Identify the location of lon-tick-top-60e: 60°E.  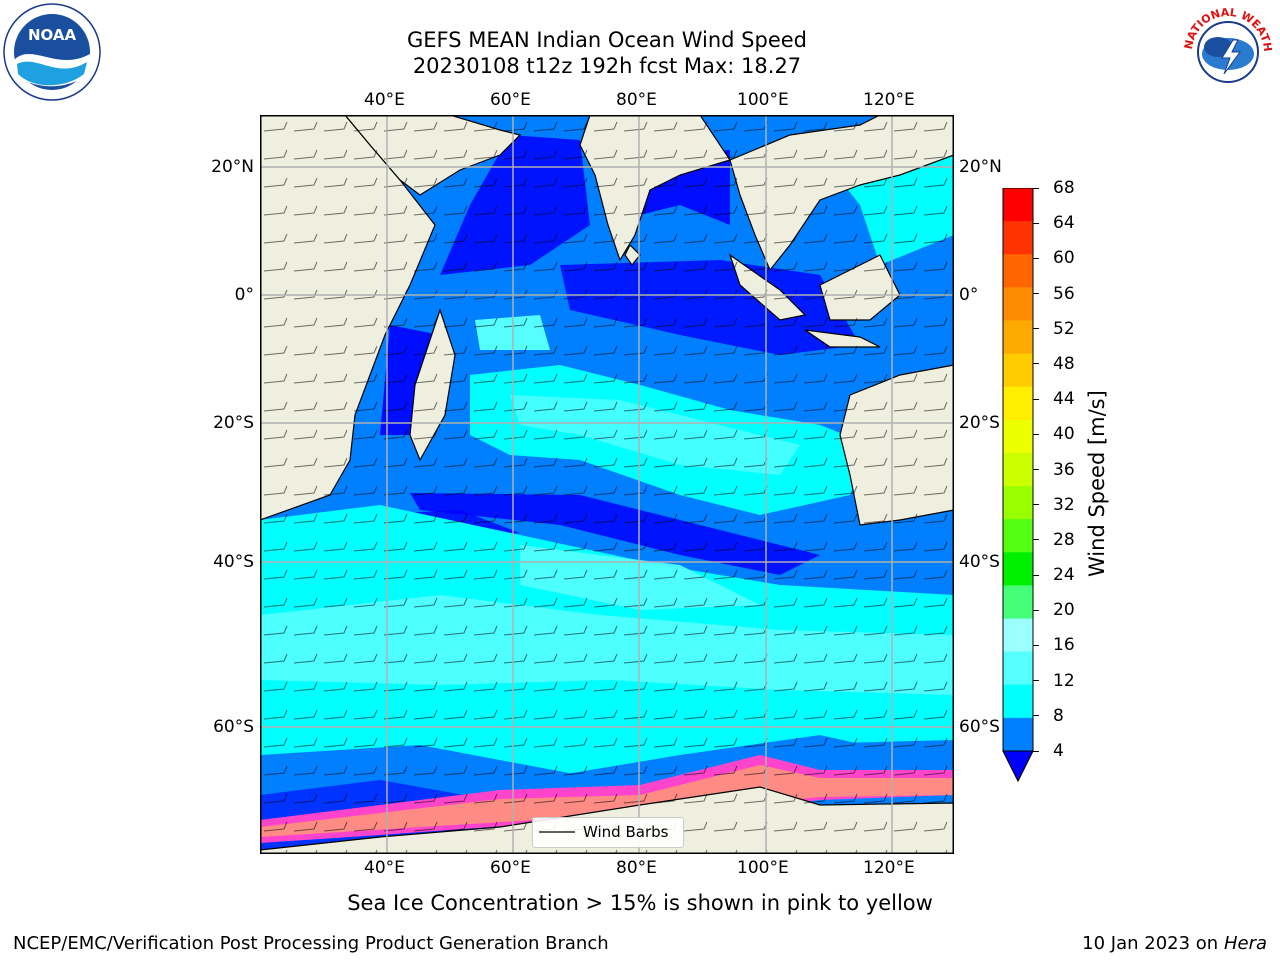
(510, 100).